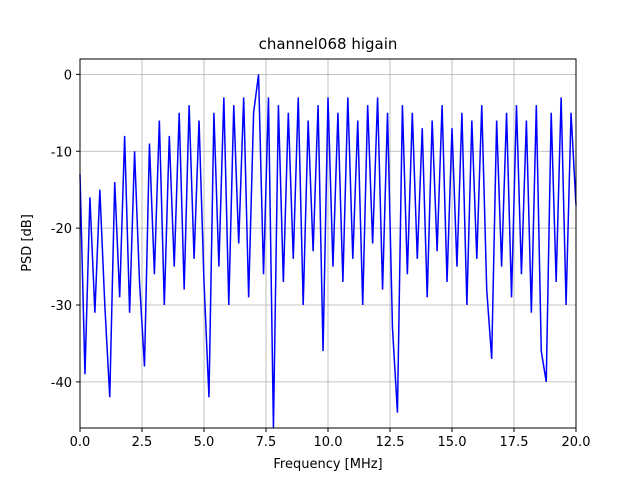  I want to click on x-tick-label: 12.5, so click(390, 442).